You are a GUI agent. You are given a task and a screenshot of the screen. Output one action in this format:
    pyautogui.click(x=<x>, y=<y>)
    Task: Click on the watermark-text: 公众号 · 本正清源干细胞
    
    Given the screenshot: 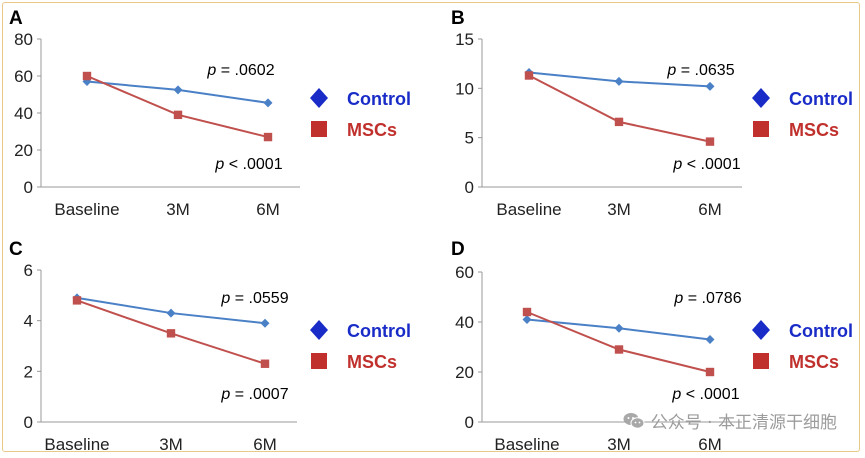 What is the action you would take?
    pyautogui.click(x=743, y=423)
    